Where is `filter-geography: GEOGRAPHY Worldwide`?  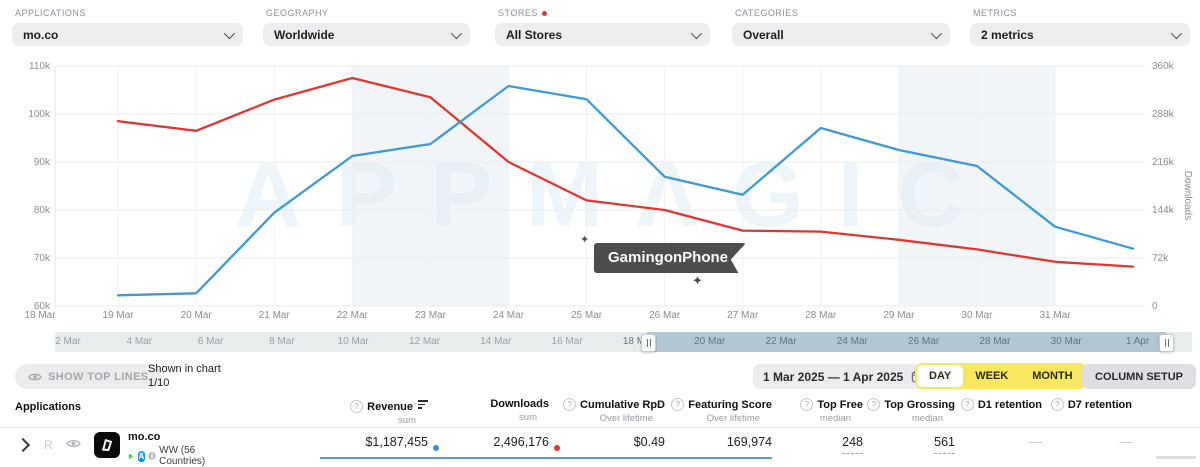
filter-geography: GEOGRAPHY Worldwide is located at coordinates (366, 27).